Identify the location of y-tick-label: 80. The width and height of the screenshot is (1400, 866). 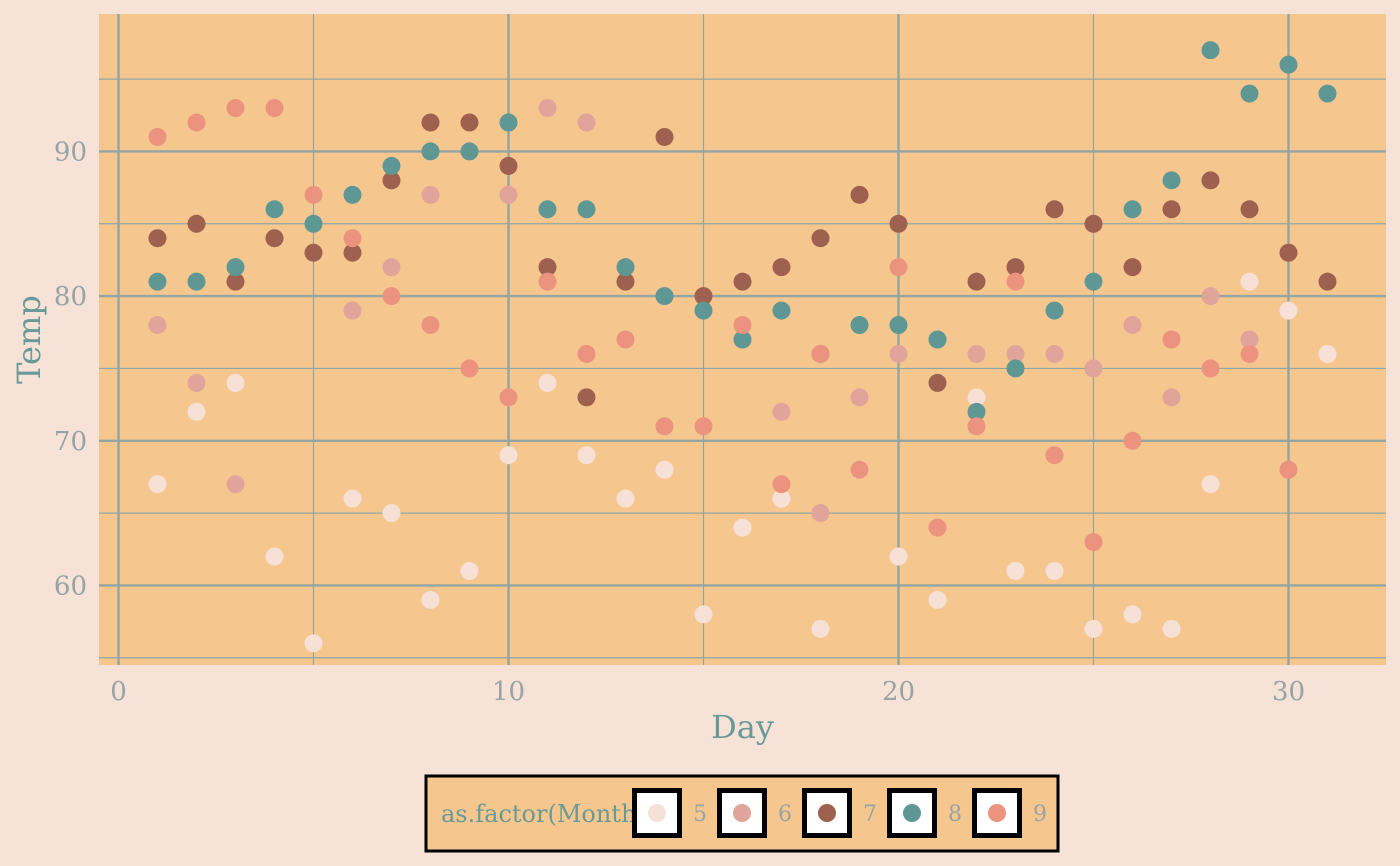
(70, 297).